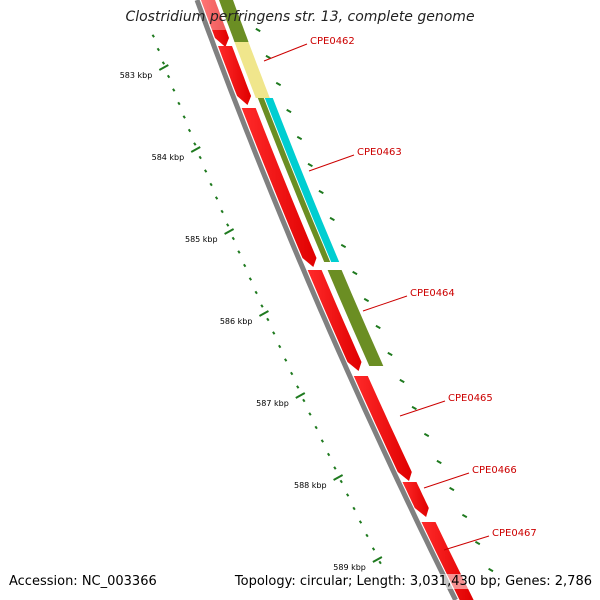  What do you see at coordinates (83, 581) in the screenshot?
I see `accession-text: Accession: NC_003366` at bounding box center [83, 581].